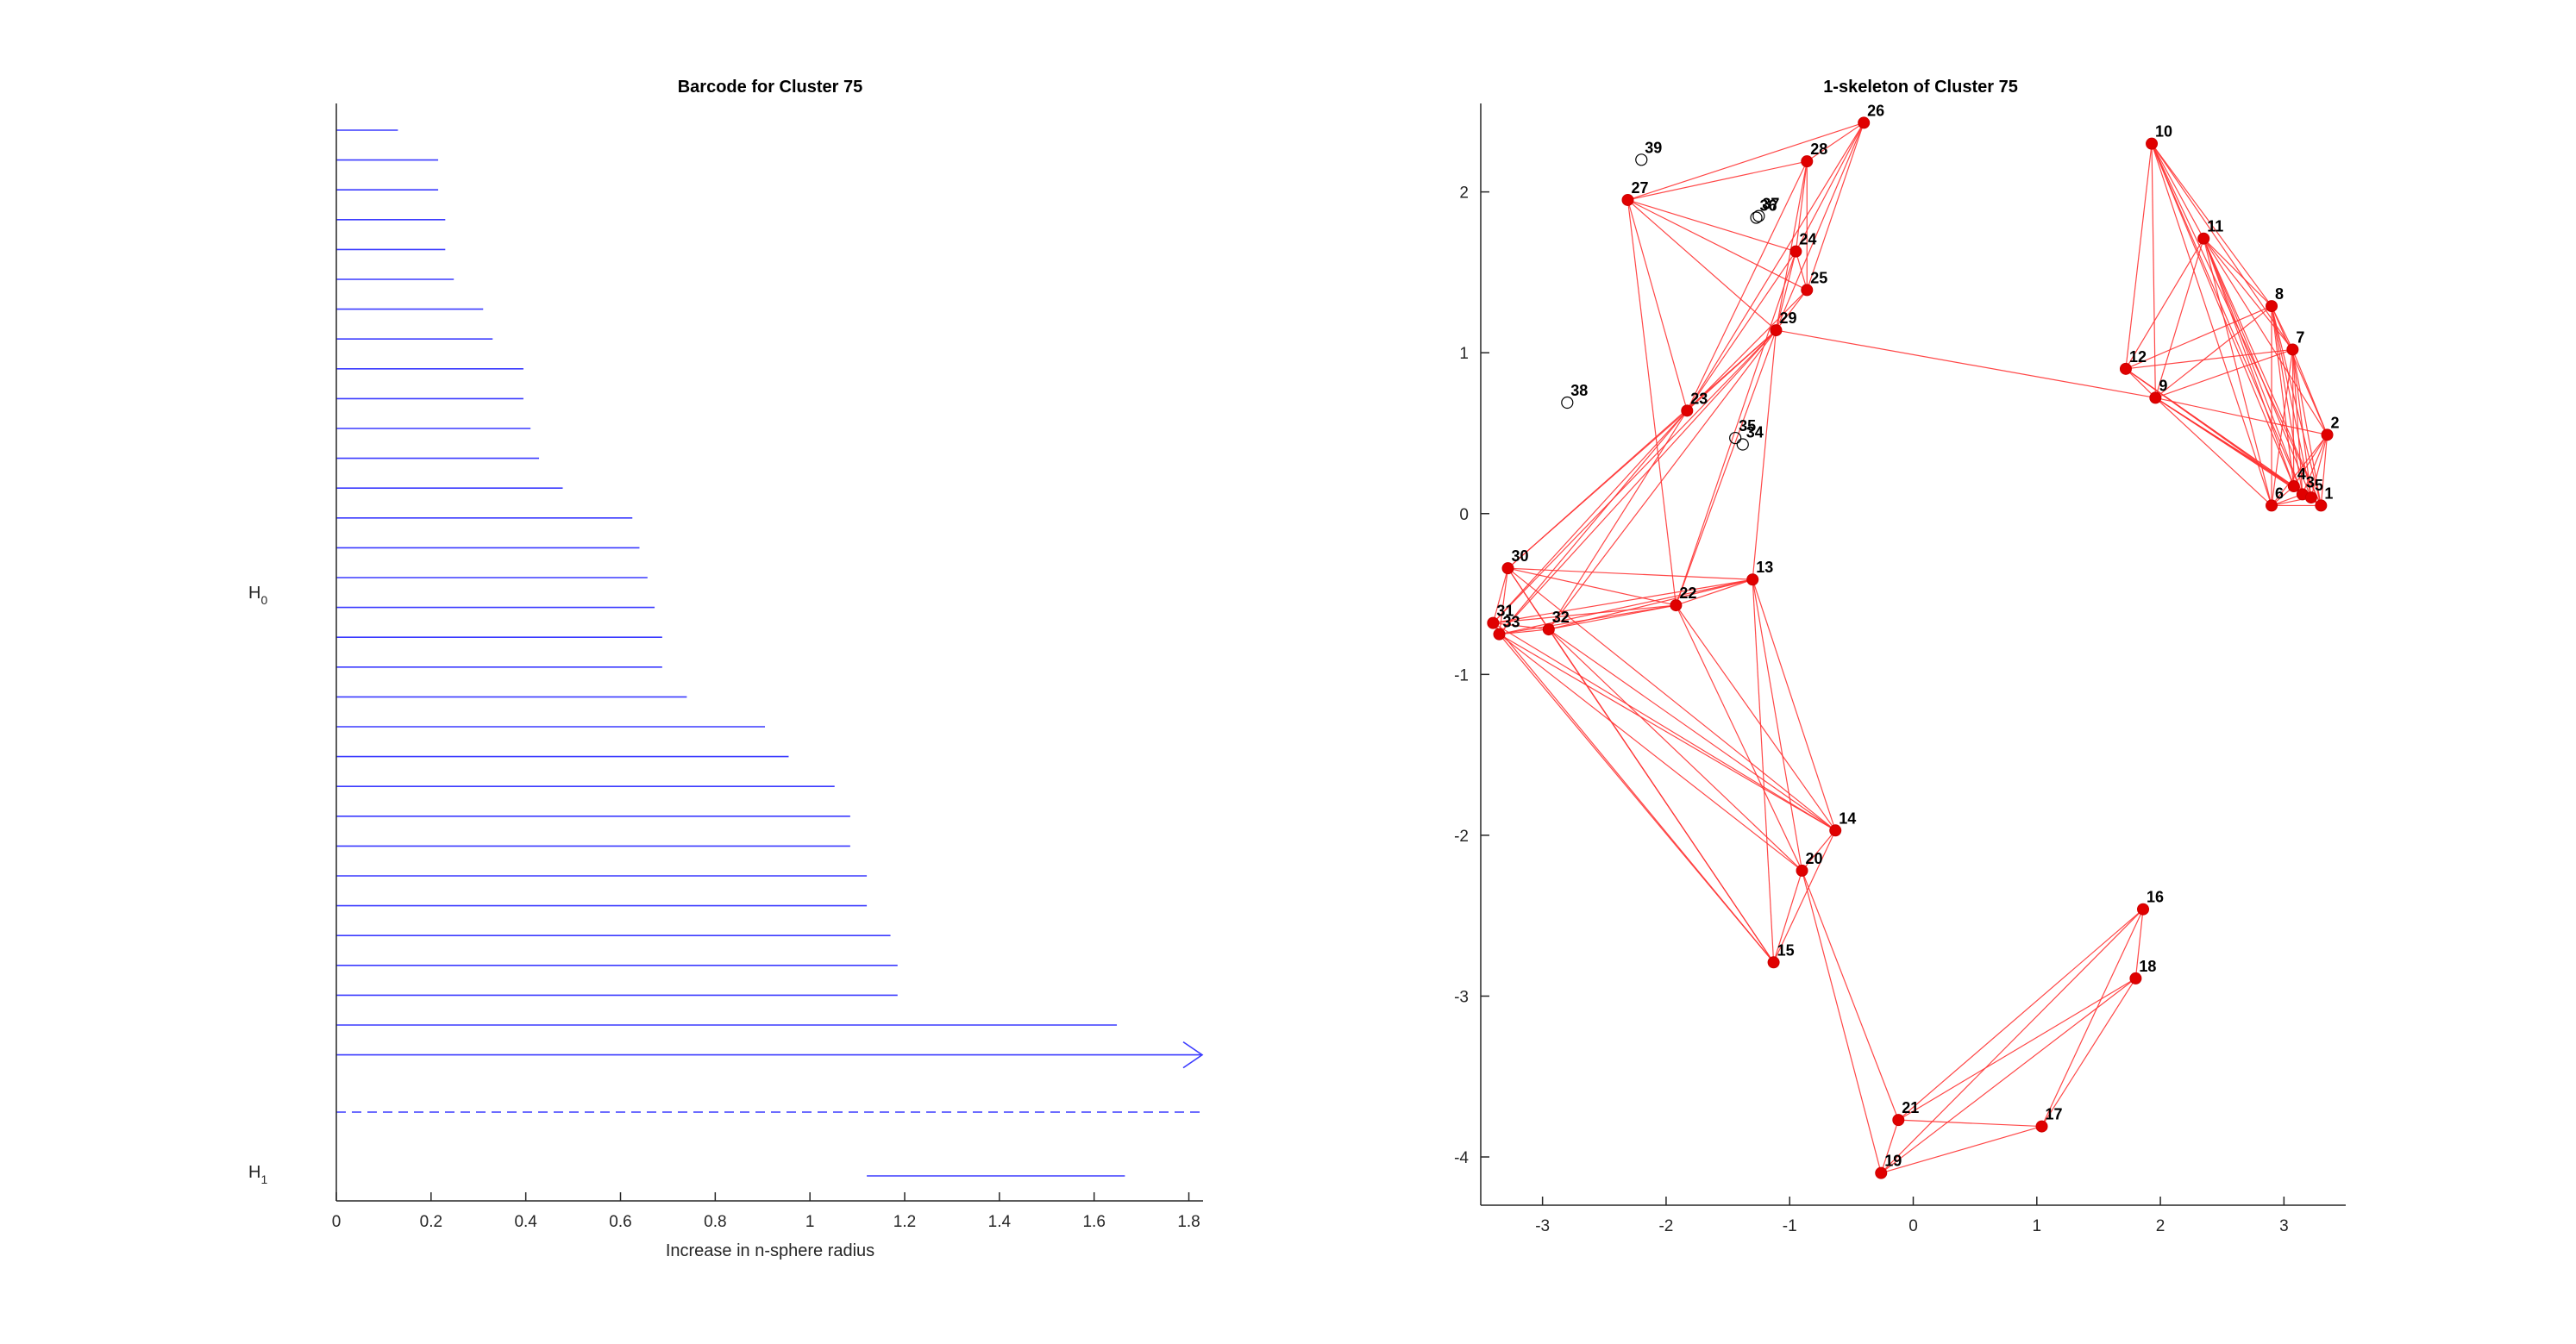 This screenshot has height=1344, width=2576. What do you see at coordinates (1687, 593) in the screenshot?
I see `graph-node-label: 22` at bounding box center [1687, 593].